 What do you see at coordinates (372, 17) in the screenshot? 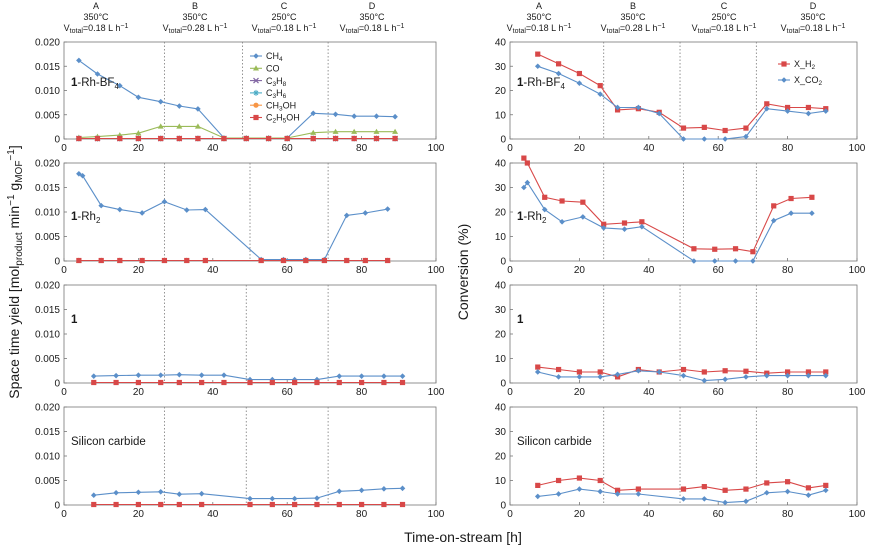
I see `phase-temperature: 350°C` at bounding box center [372, 17].